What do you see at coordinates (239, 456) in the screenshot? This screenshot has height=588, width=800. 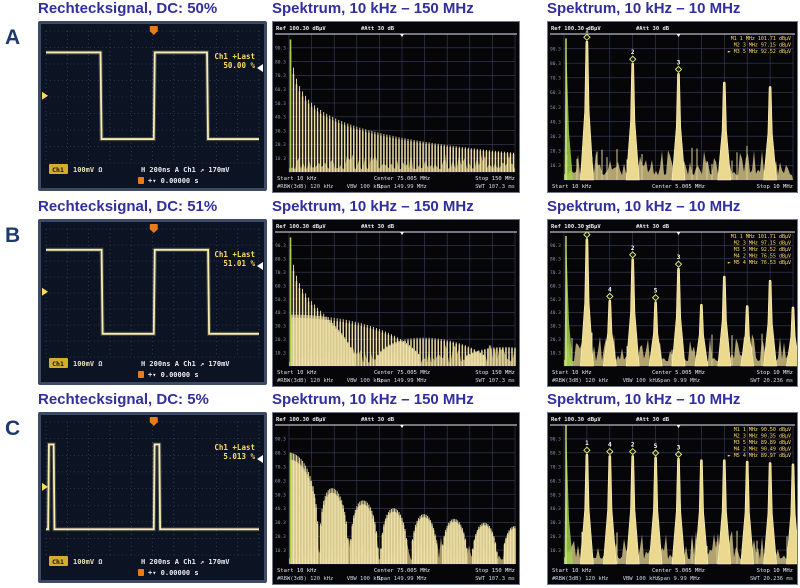 I see `svg-text: 5.013 %` at bounding box center [239, 456].